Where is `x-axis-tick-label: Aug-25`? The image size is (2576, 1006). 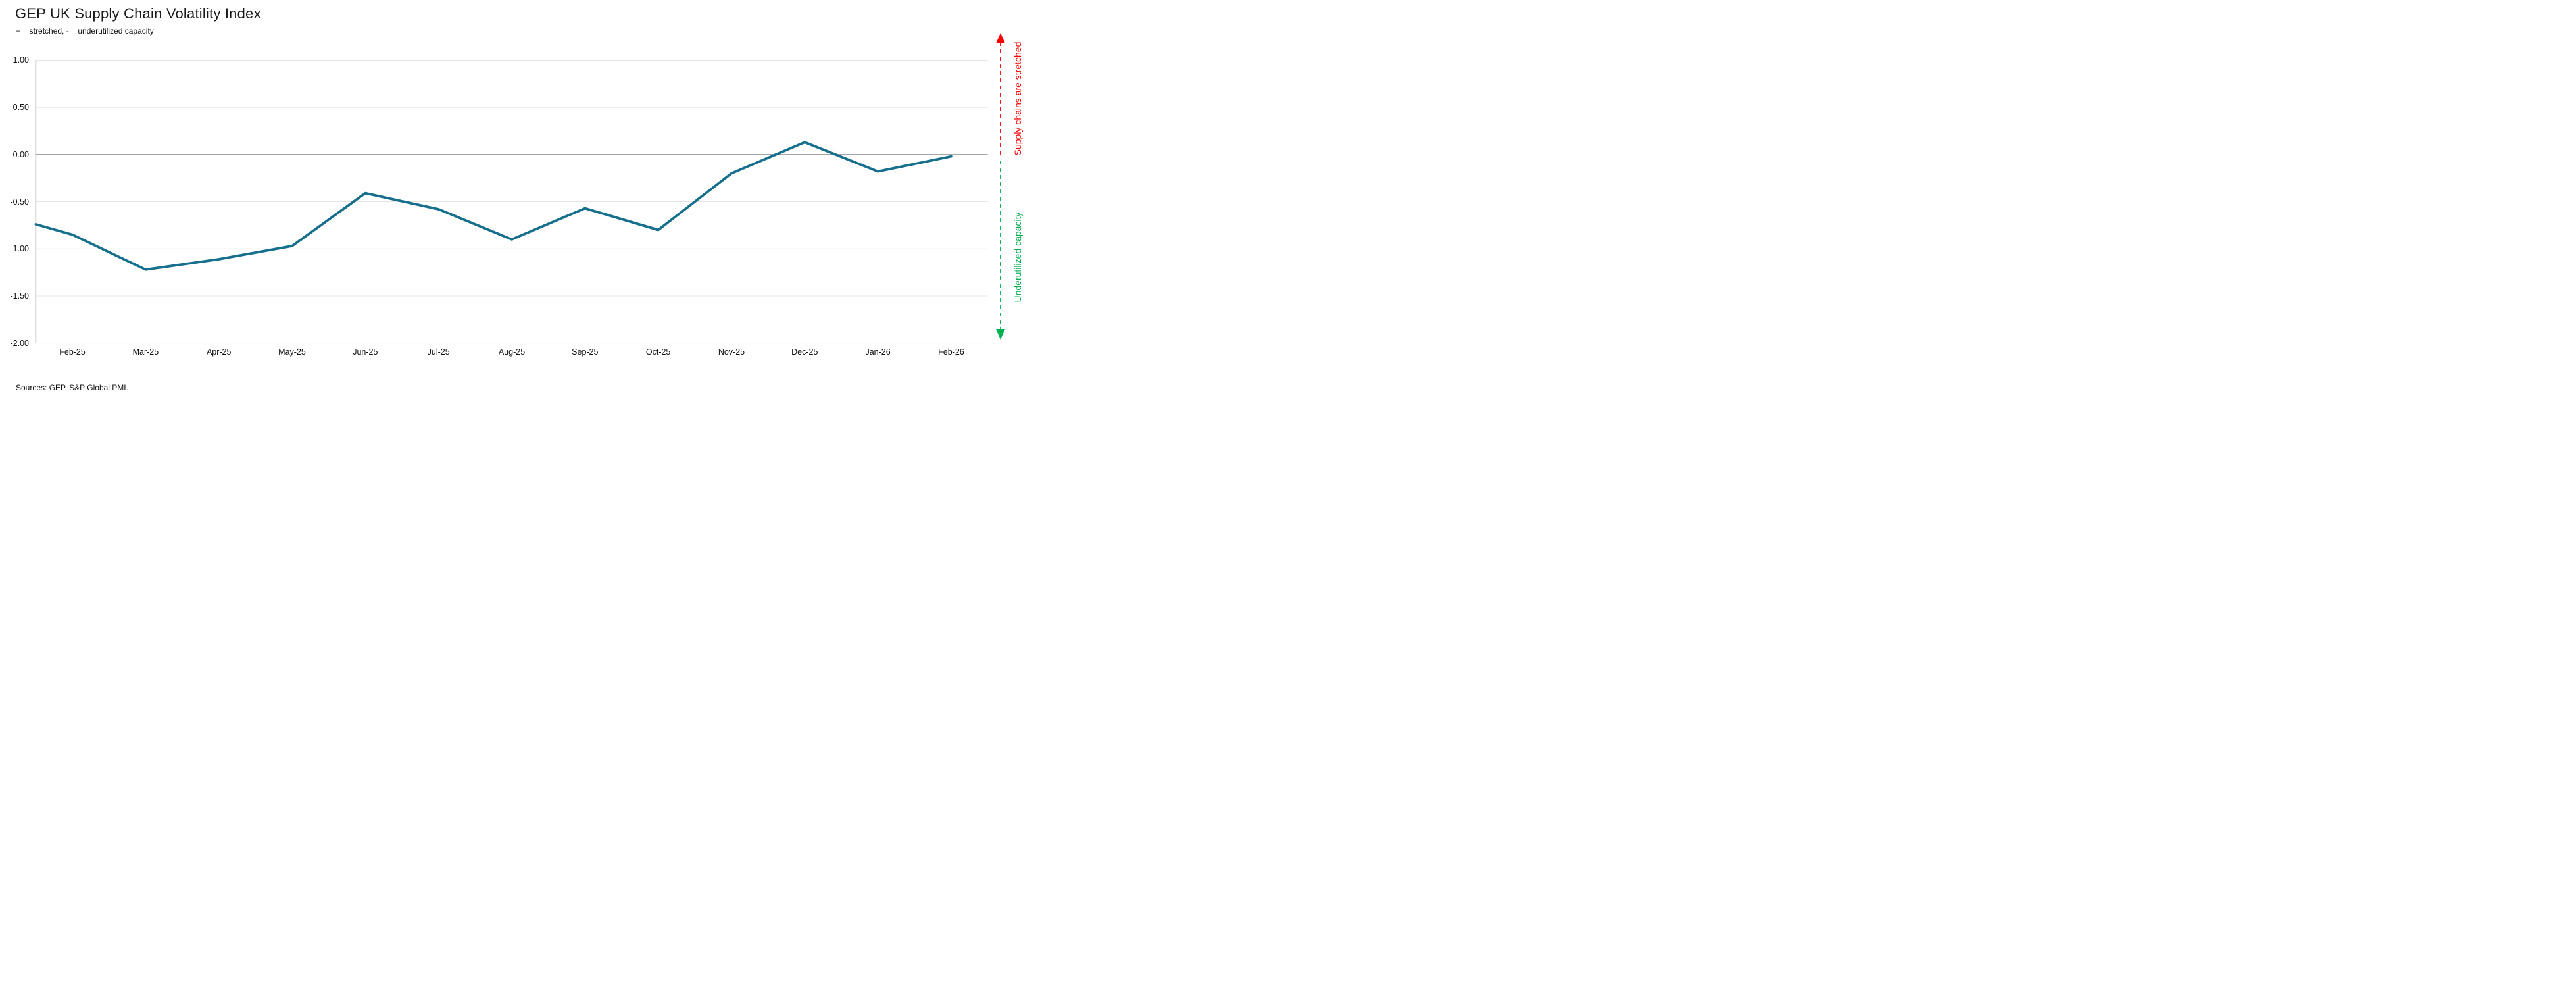 x-axis-tick-label: Aug-25 is located at coordinates (512, 352).